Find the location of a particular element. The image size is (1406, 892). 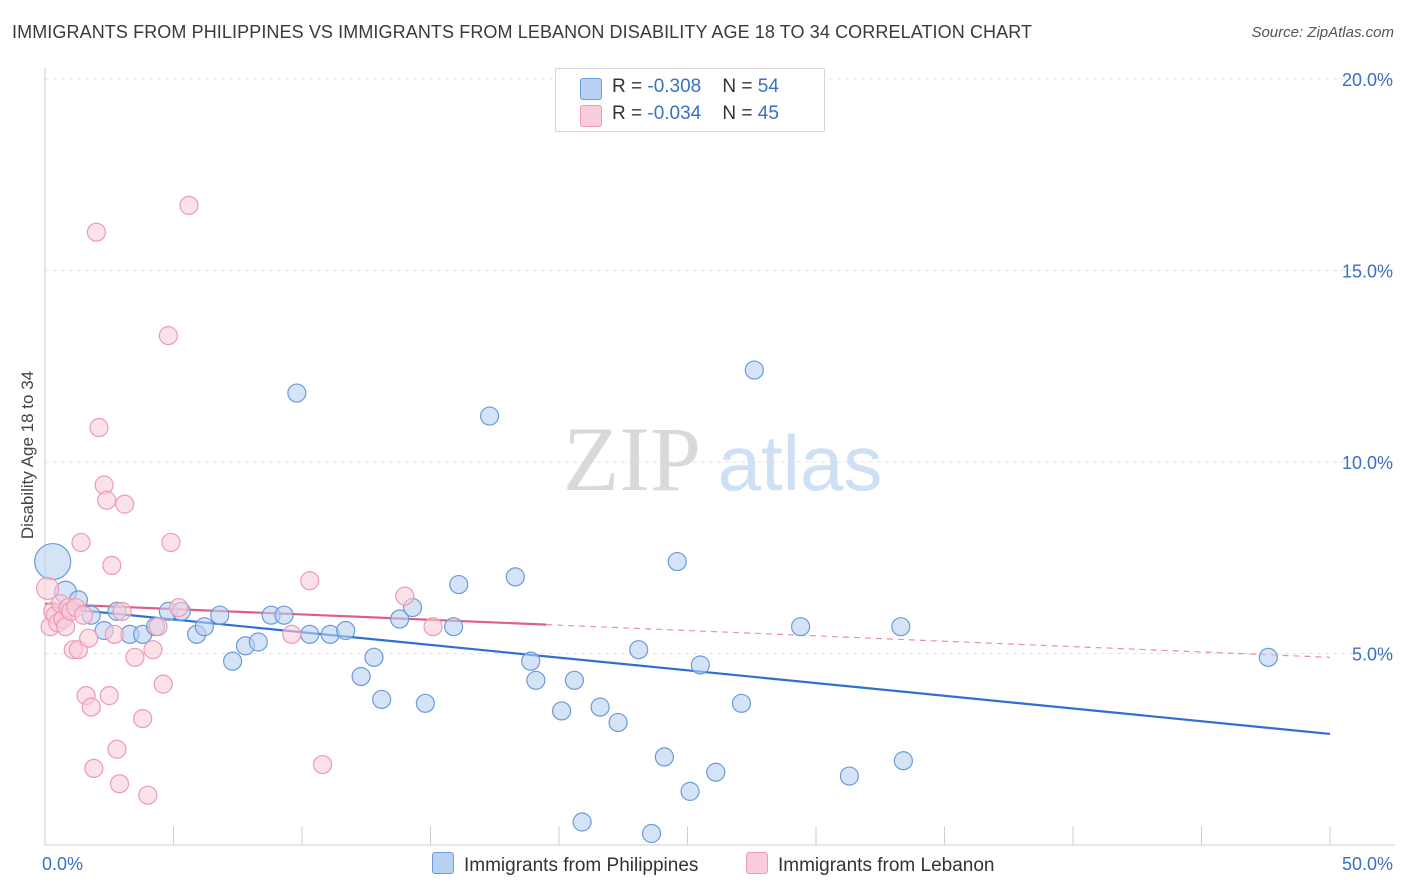

y-axis-label: Disability Age 18 to 34 is located at coordinates (27, 455).